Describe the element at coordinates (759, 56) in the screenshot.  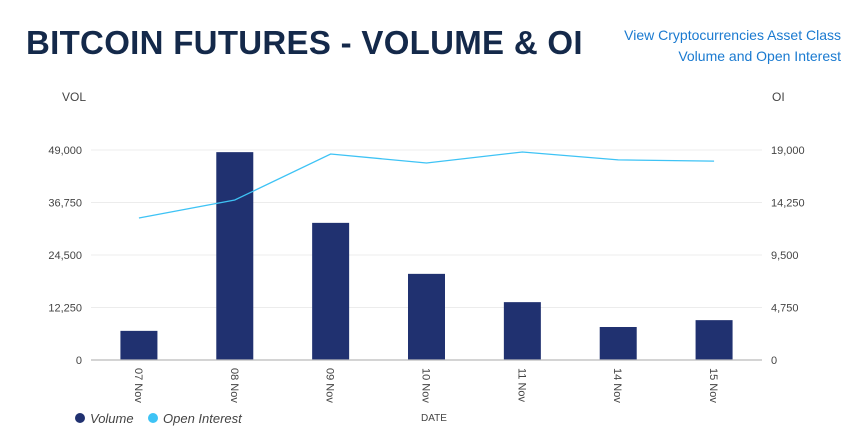
I see `link-line-2: Volume and Open Interest` at that location.